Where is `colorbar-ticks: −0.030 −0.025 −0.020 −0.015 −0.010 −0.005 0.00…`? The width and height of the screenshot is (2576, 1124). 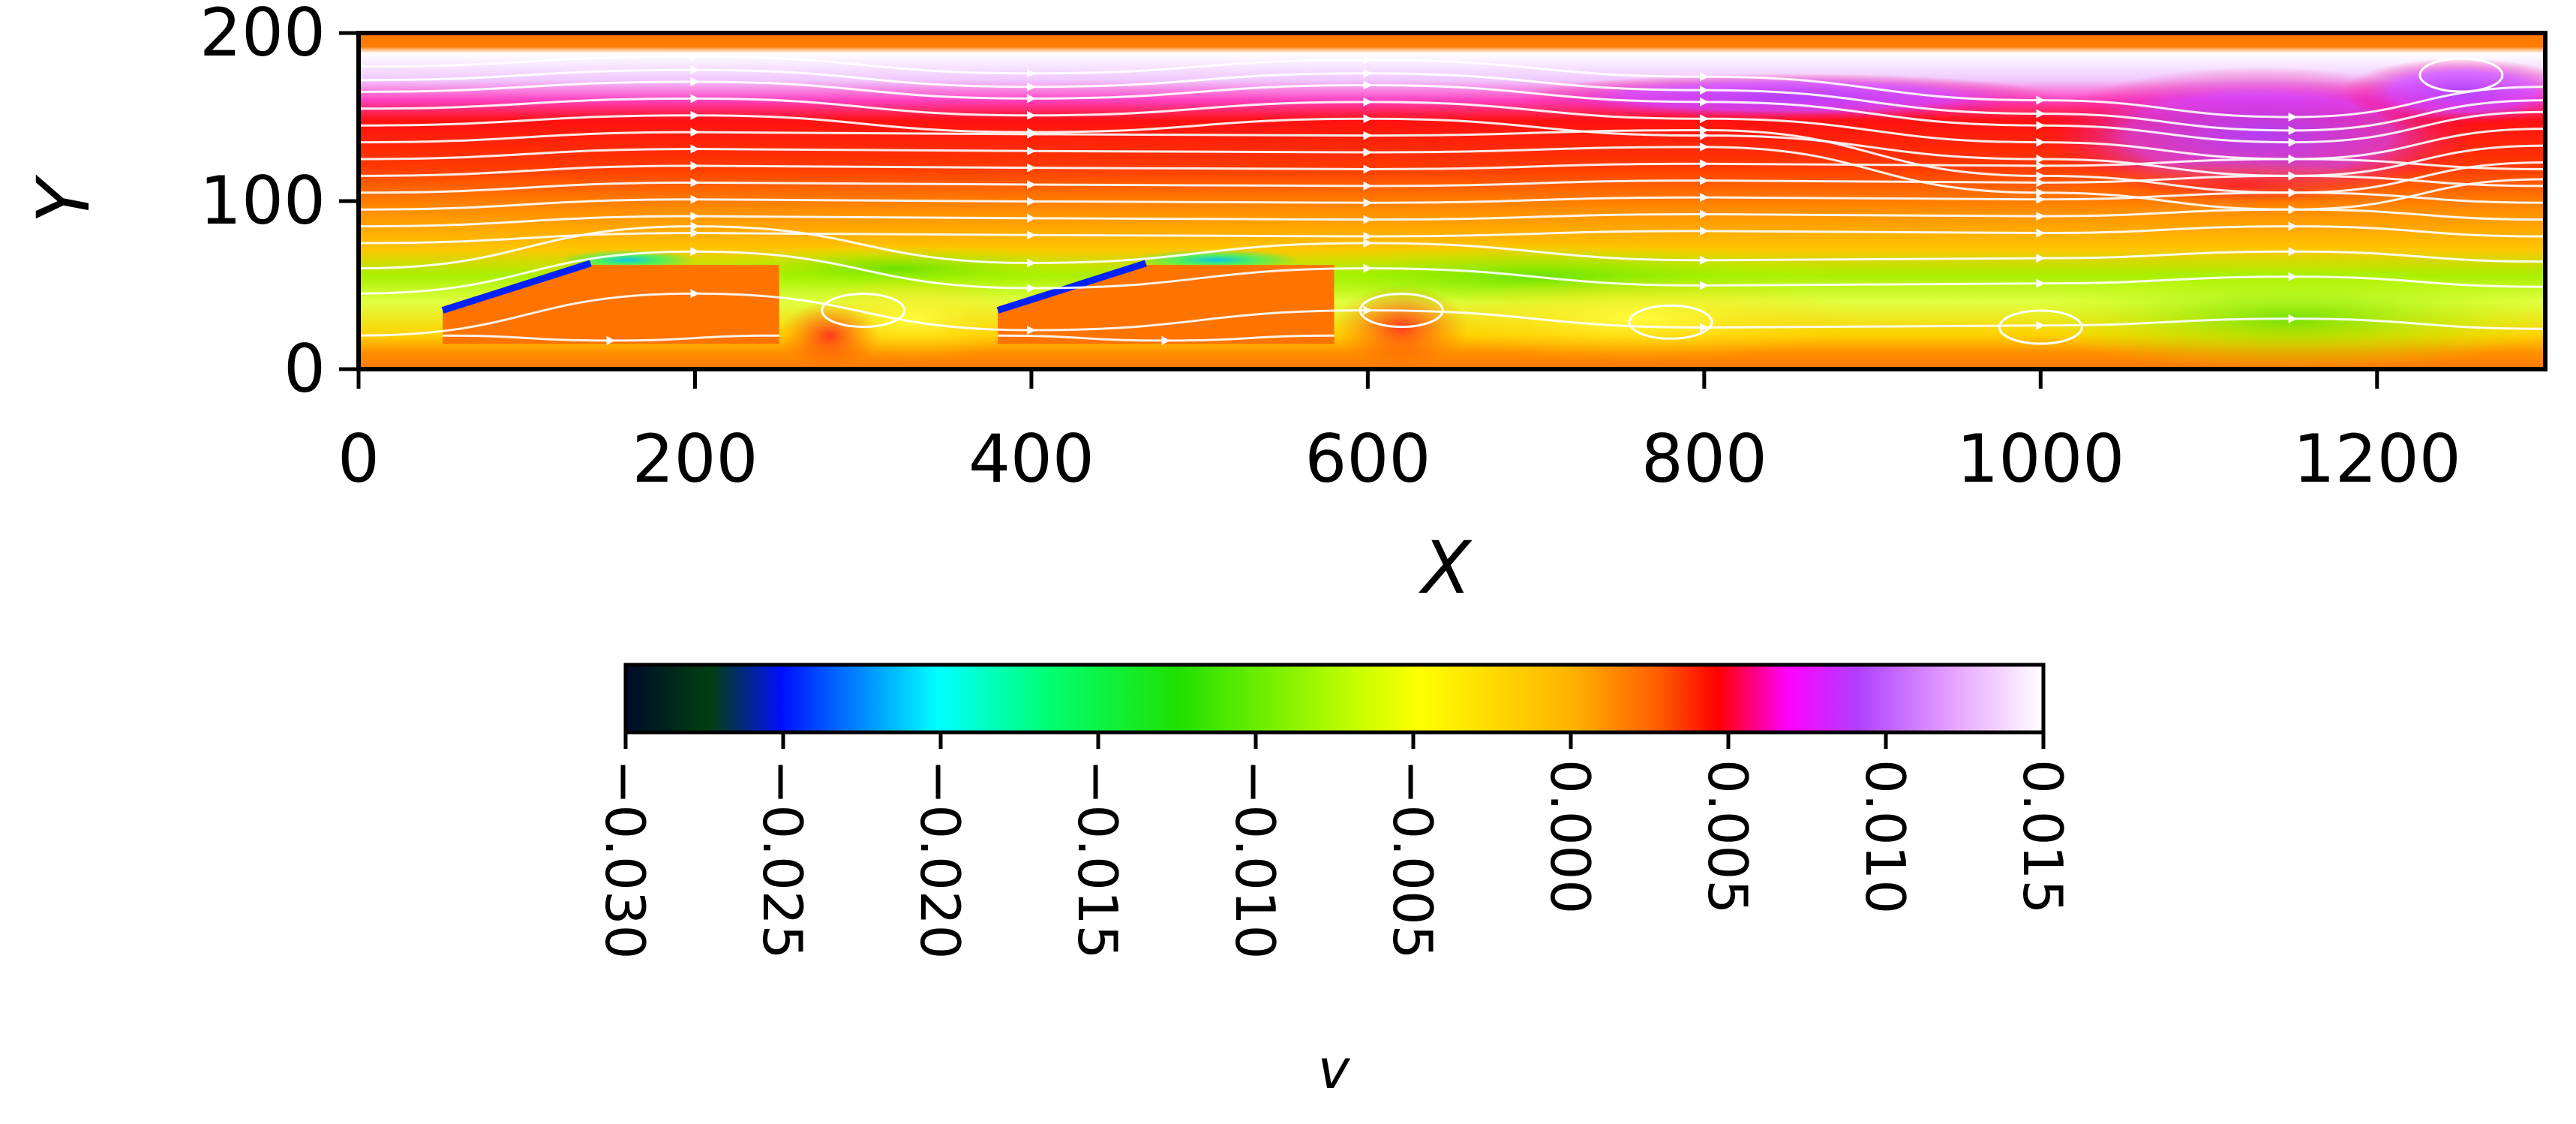
colorbar-ticks: −0.030 −0.025 −0.020 −0.015 −0.010 −0.005 0.00… is located at coordinates (1333, 845).